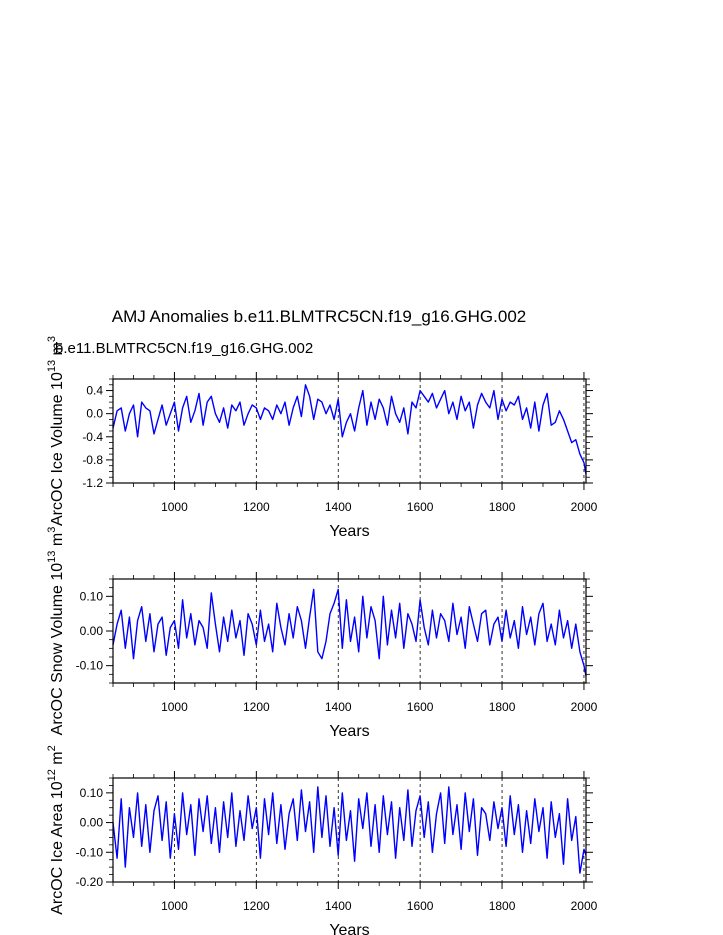 This screenshot has height=935, width=723. I want to click on ice-area-y-axis-label: ArcOC Ice Area 1012 m2, so click(56, 830).